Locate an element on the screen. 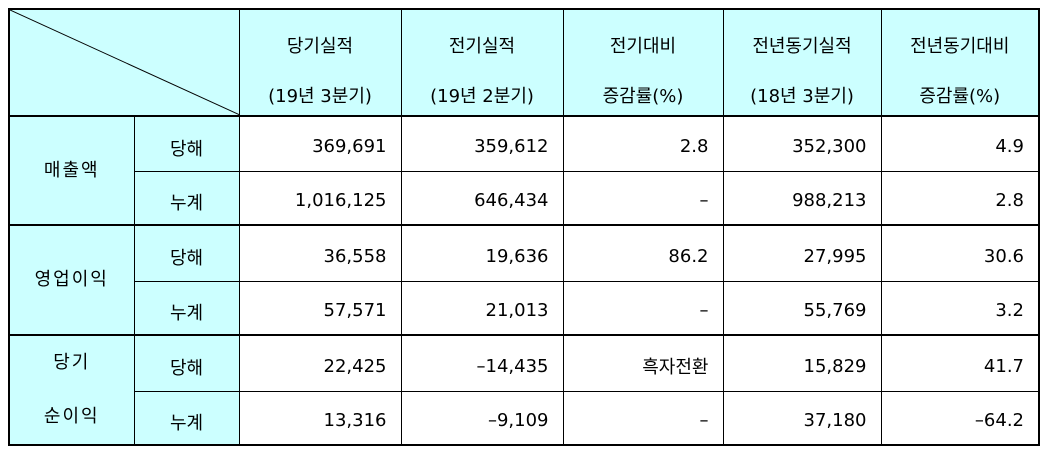 Image resolution: width=1046 pixels, height=449 pixels. value-cell: 55,769 is located at coordinates (802, 308).